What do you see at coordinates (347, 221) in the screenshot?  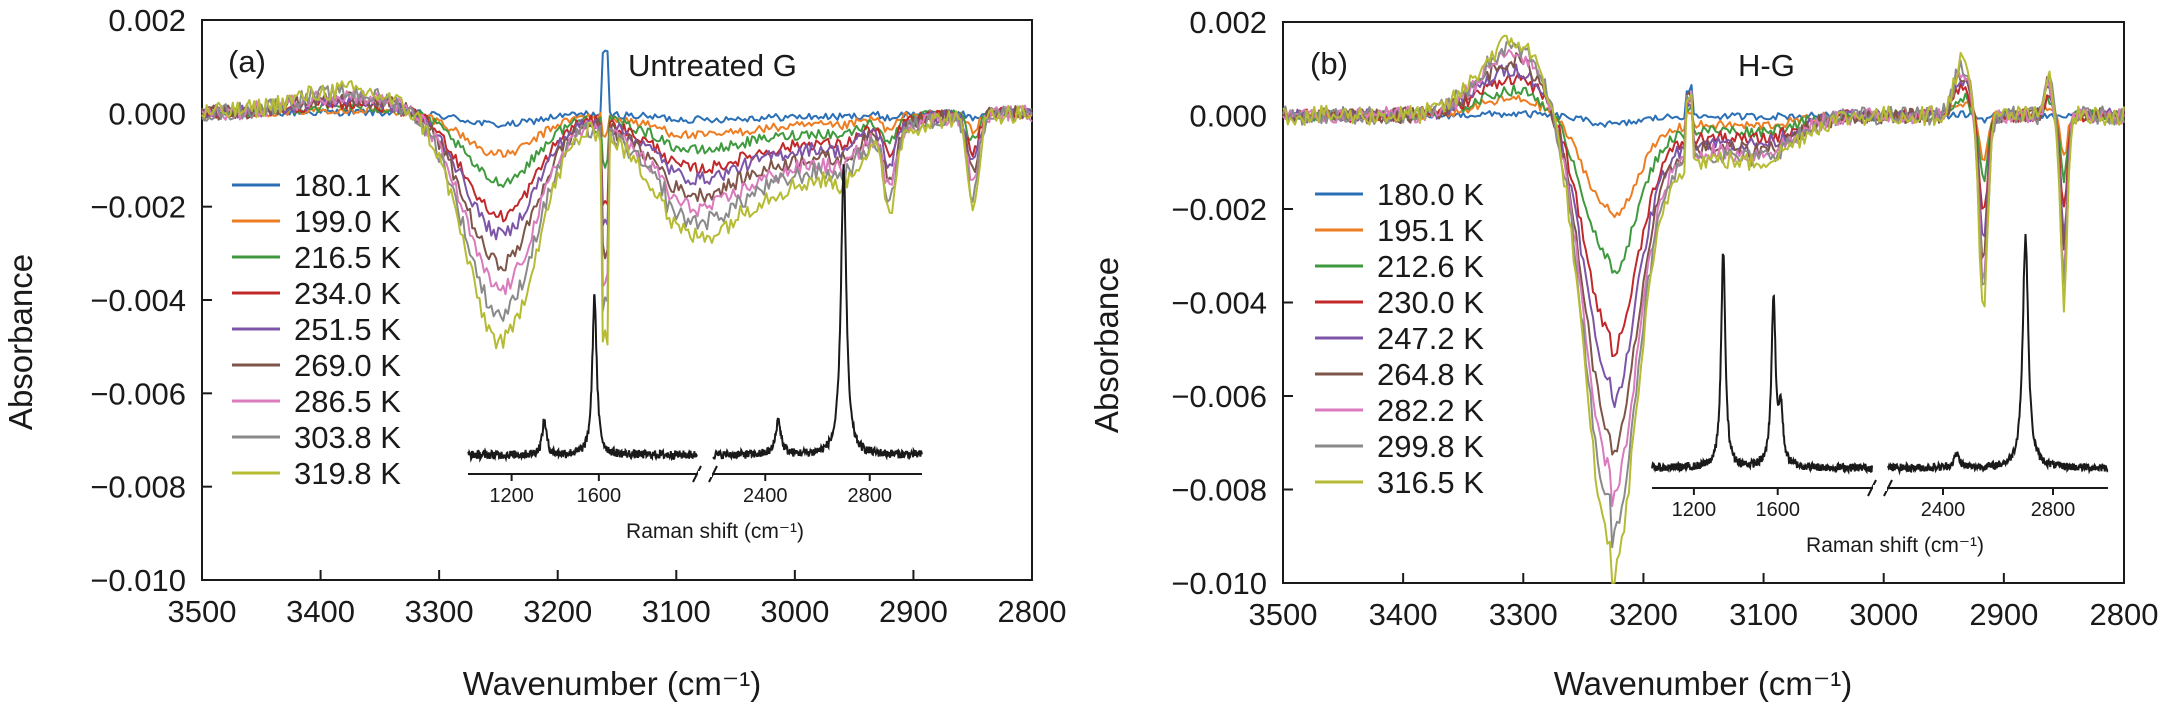 I see `legend-entry: 199.0 K` at bounding box center [347, 221].